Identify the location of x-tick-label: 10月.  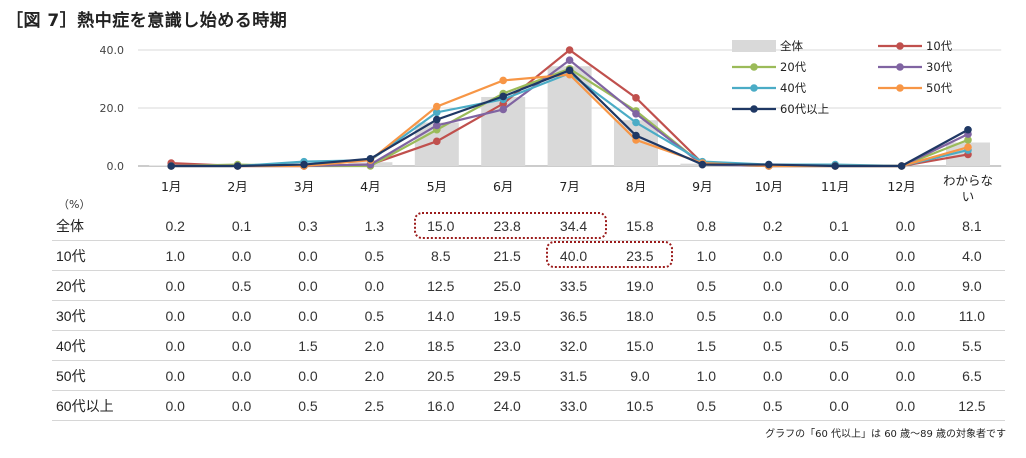
(769, 186).